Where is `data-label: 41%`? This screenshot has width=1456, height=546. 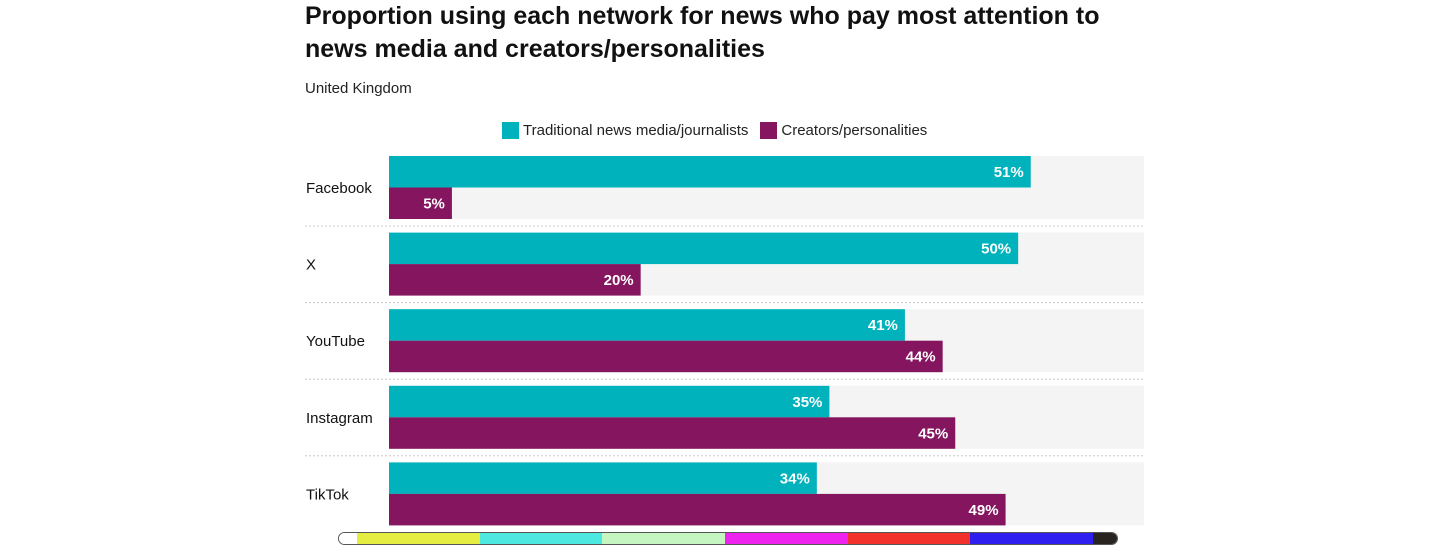
data-label: 41% is located at coordinates (883, 325).